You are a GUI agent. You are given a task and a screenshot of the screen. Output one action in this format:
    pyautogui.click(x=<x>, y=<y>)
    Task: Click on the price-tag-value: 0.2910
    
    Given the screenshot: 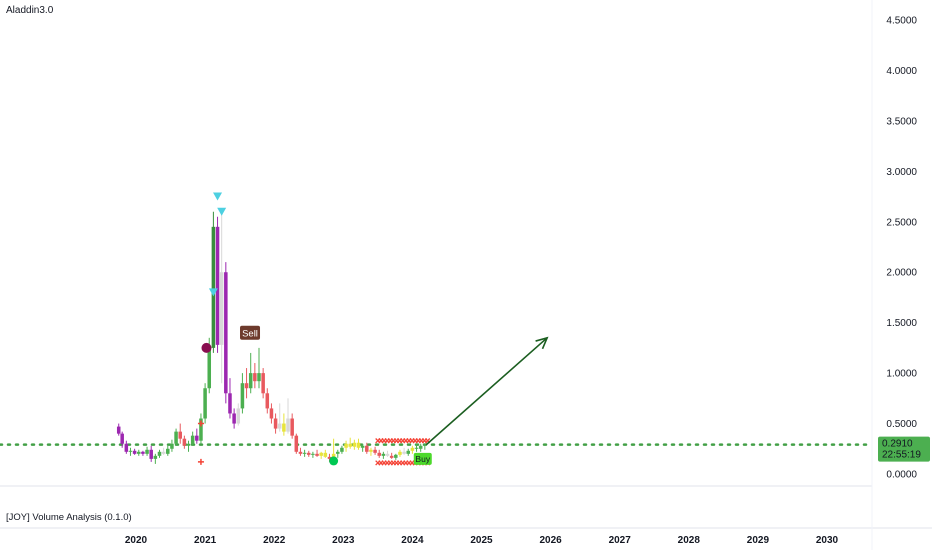 What is the action you would take?
    pyautogui.click(x=897, y=444)
    